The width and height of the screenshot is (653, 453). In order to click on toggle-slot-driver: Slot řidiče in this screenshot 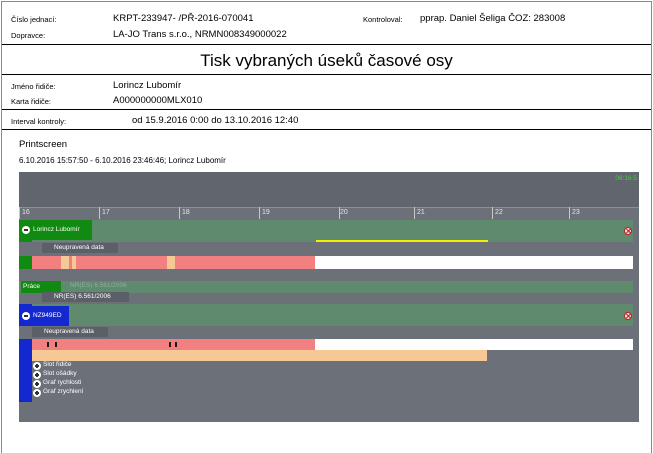, I will do `click(57, 364)`.